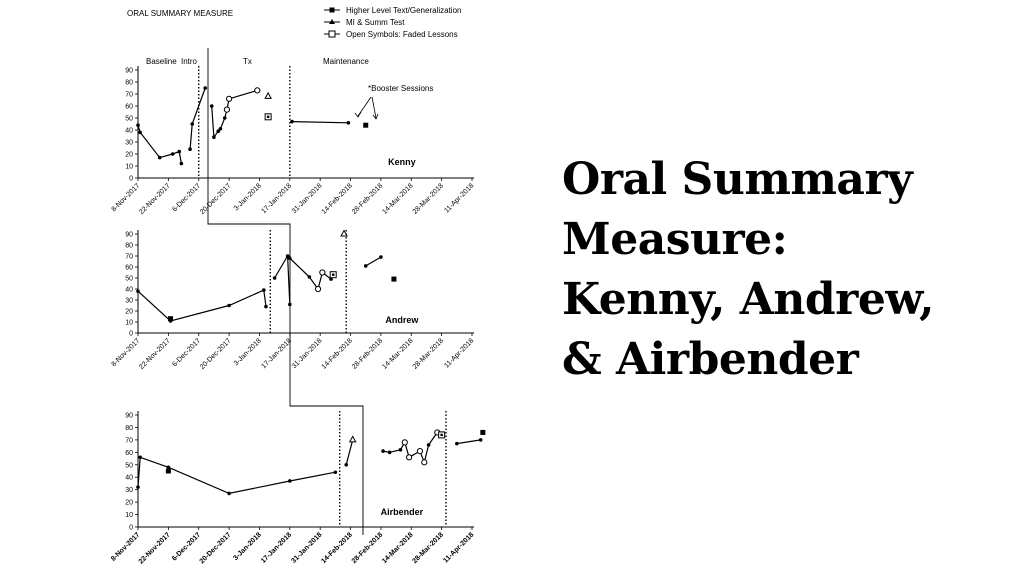  What do you see at coordinates (332, 21) in the screenshot?
I see `legend-triangle-marker` at bounding box center [332, 21].